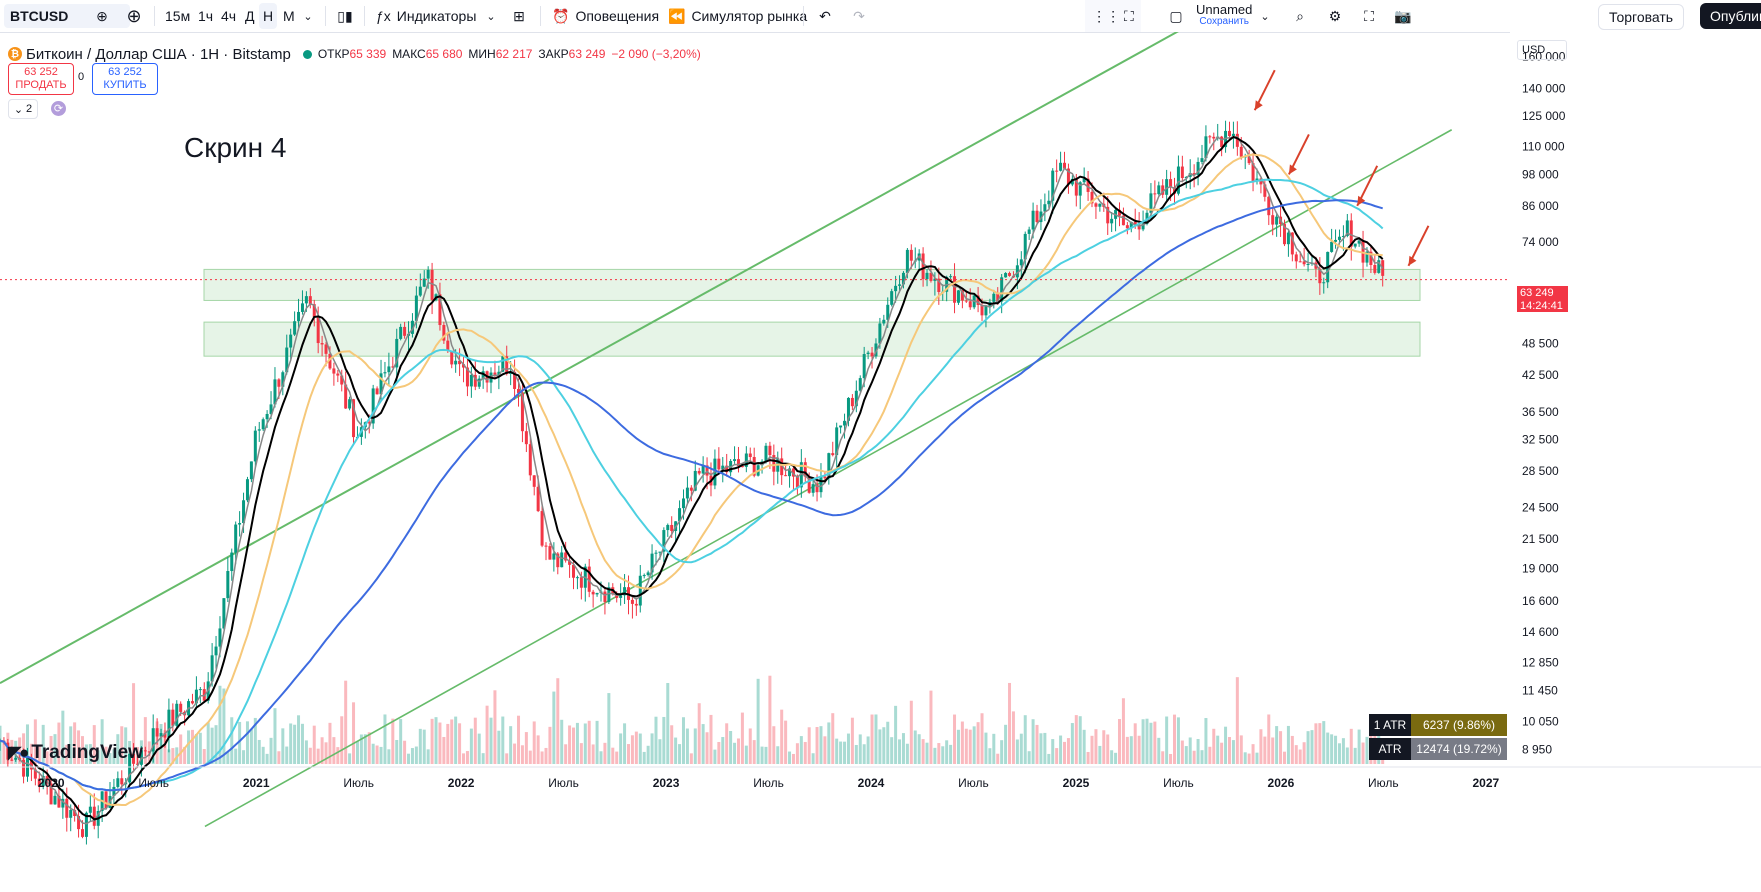 The image size is (1761, 892). What do you see at coordinates (1292, 169) in the screenshot?
I see `arrow-head` at bounding box center [1292, 169].